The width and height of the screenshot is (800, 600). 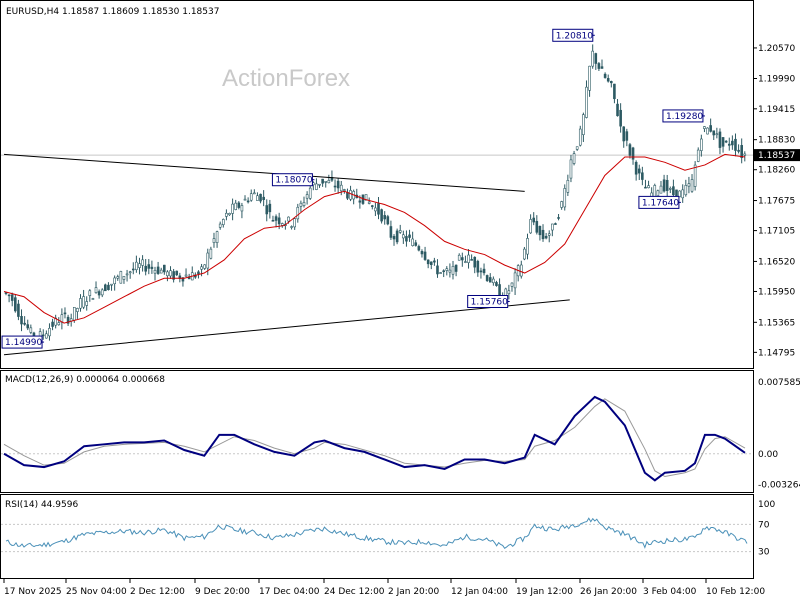 I want to click on annotation-label: 1.15760, so click(x=489, y=302).